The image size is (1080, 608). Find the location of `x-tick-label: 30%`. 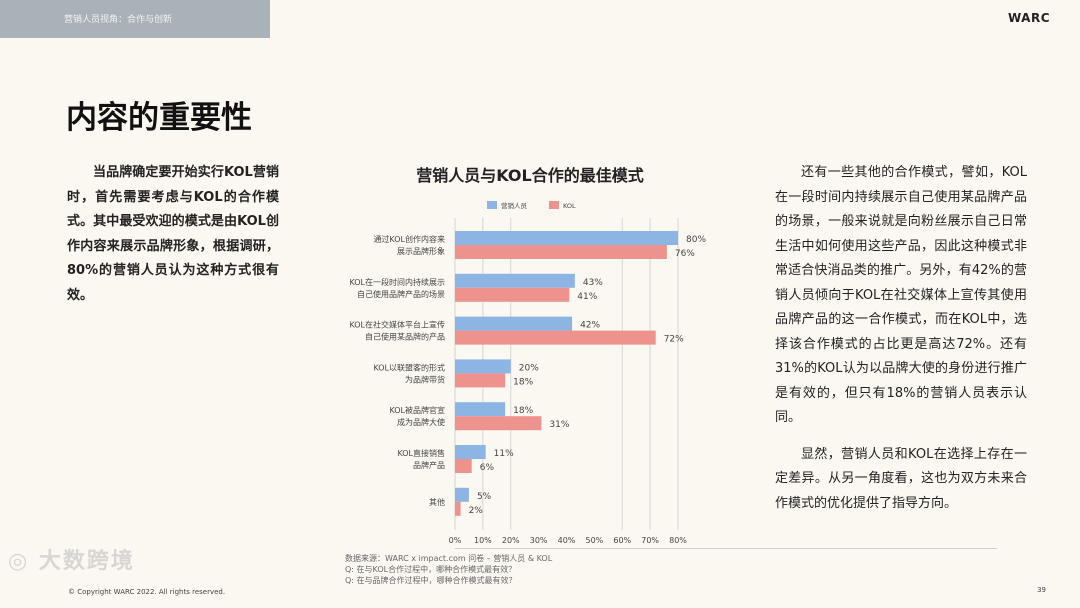

x-tick-label: 30% is located at coordinates (539, 540).